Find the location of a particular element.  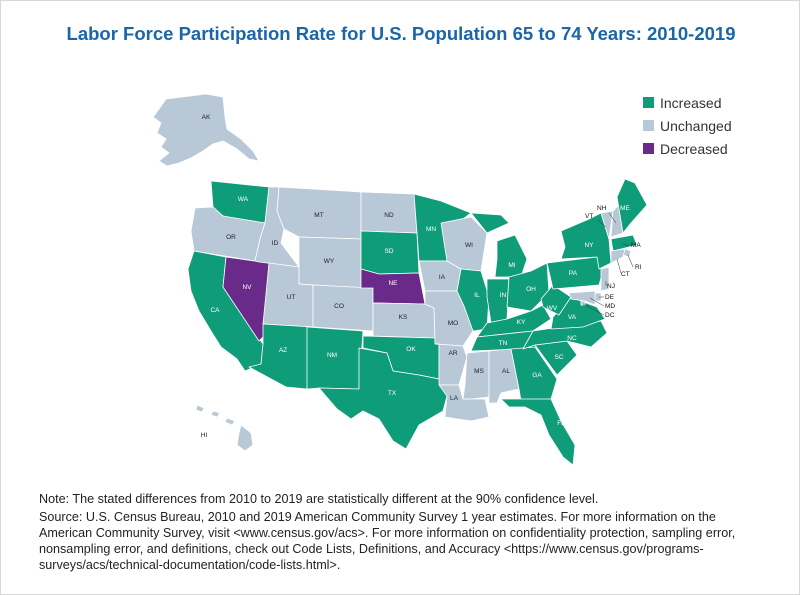

state-label-nc: NC is located at coordinates (572, 338).